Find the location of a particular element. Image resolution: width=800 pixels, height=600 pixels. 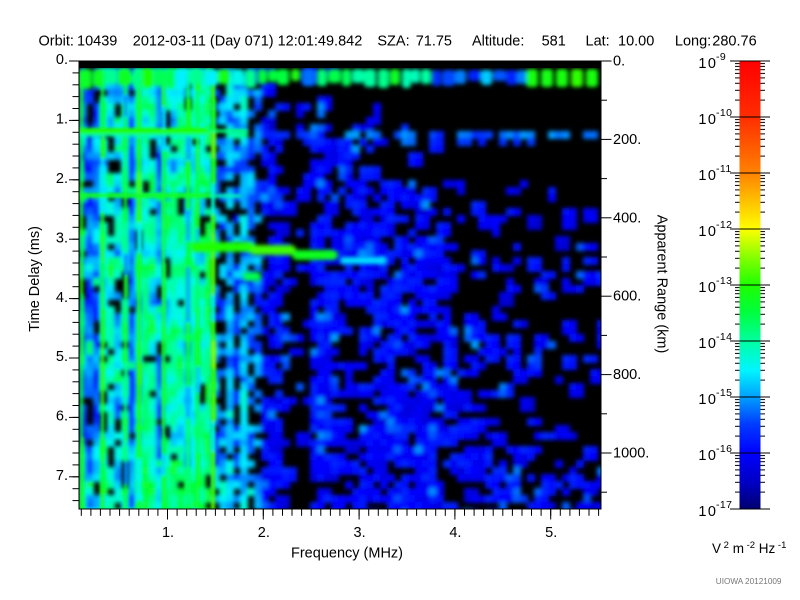

svg-text: Orbit: is located at coordinates (56, 41).